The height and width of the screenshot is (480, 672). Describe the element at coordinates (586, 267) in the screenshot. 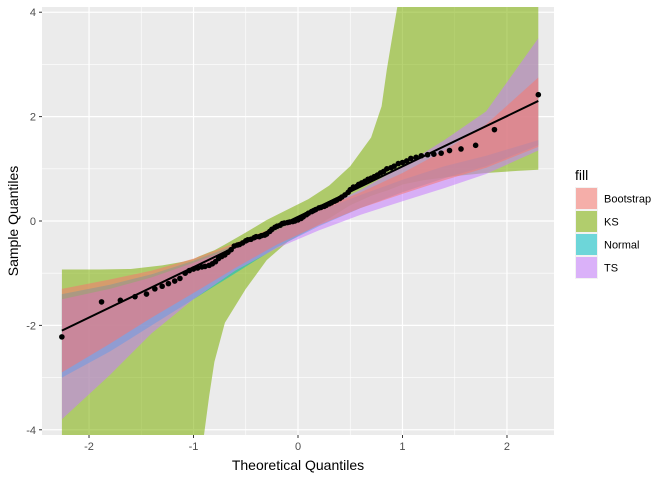

I see `legend-key-ts` at that location.